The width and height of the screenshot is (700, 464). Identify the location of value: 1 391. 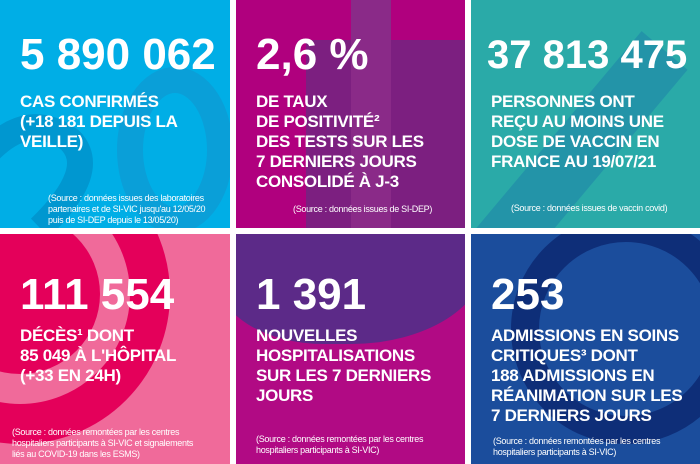
(311, 294).